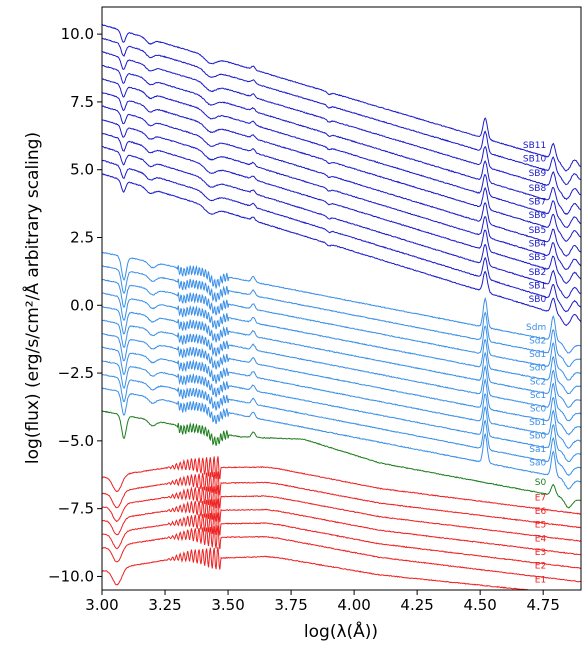 The height and width of the screenshot is (646, 583). Describe the element at coordinates (227, 605) in the screenshot. I see `x-tick-label: 3.50` at that location.